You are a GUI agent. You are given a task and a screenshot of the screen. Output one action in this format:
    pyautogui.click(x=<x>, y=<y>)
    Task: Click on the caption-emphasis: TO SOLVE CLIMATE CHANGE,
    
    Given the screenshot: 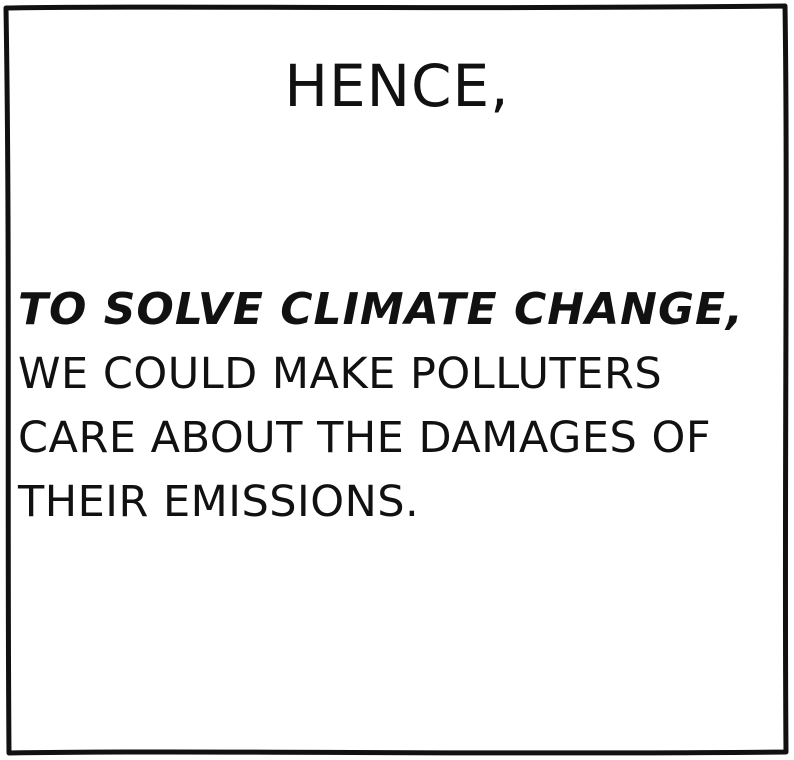 What is the action you would take?
    pyautogui.click(x=381, y=309)
    